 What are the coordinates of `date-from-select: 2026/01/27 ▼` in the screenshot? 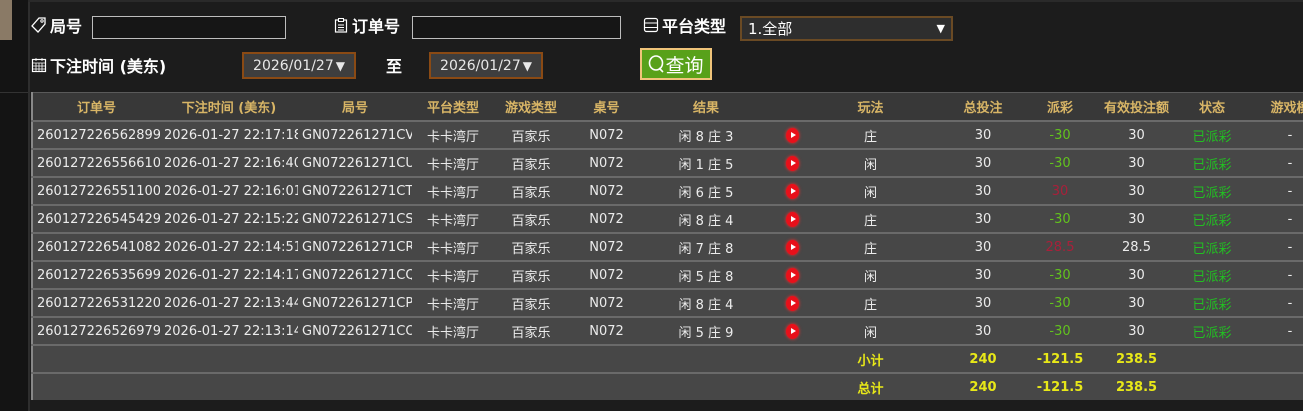 It's located at (299, 65).